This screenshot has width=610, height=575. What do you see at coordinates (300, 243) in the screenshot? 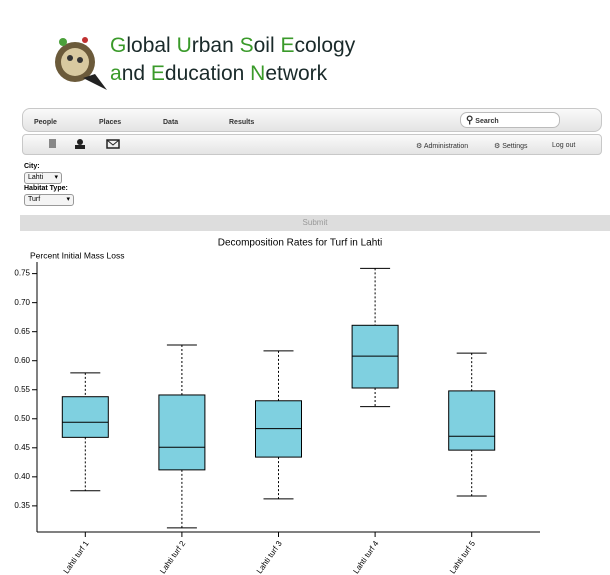
I see `chart-title: Decomposition Rates for Turf in Lahti` at bounding box center [300, 243].